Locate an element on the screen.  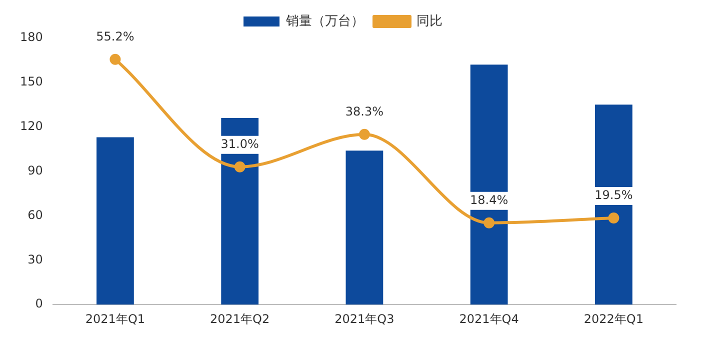
y-tick-label: 180 is located at coordinates (31, 37).